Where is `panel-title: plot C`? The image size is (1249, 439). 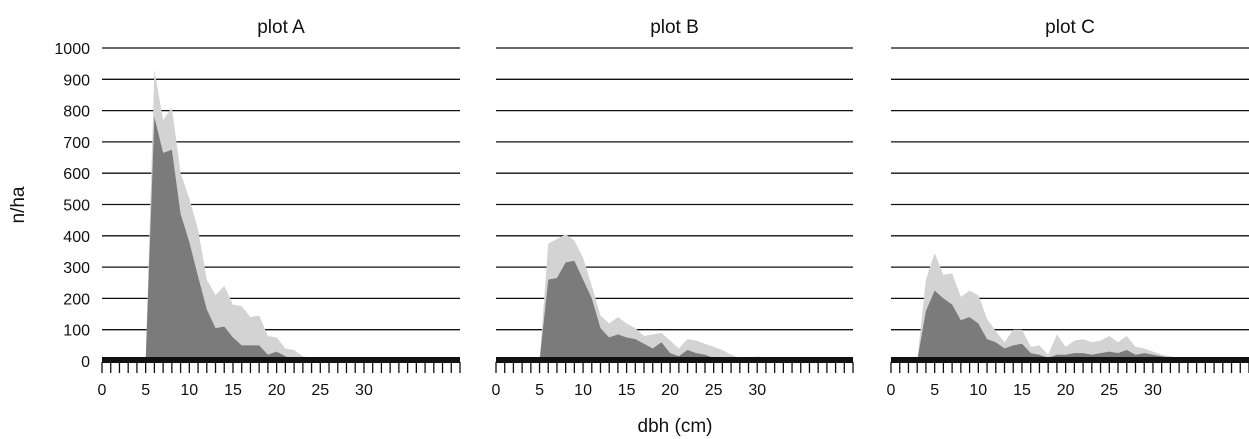 panel-title: plot C is located at coordinates (1070, 27).